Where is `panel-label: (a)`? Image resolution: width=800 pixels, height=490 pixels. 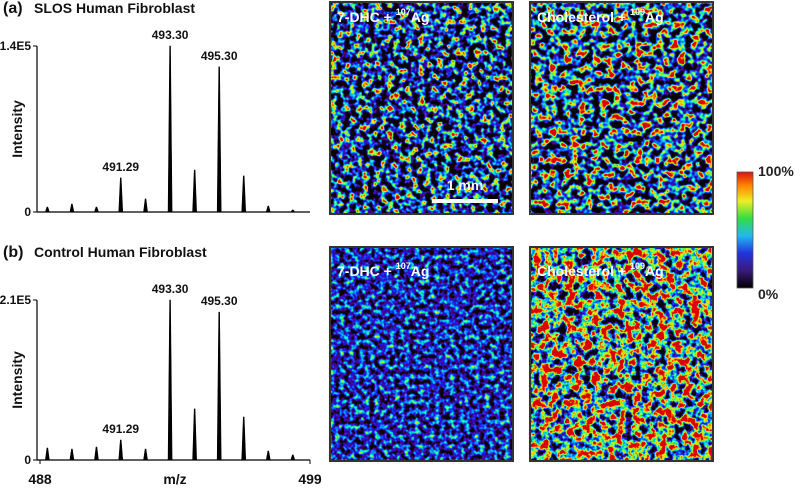
panel-label: (a) is located at coordinates (13, 8).